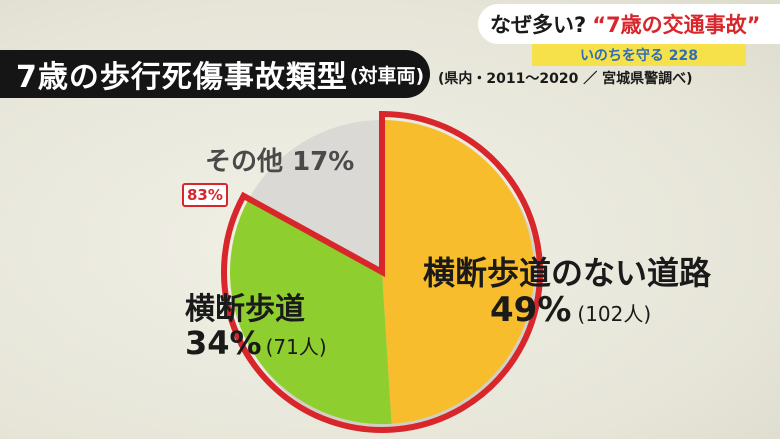  I want to click on chart-subtitle: (対車両), so click(387, 75).